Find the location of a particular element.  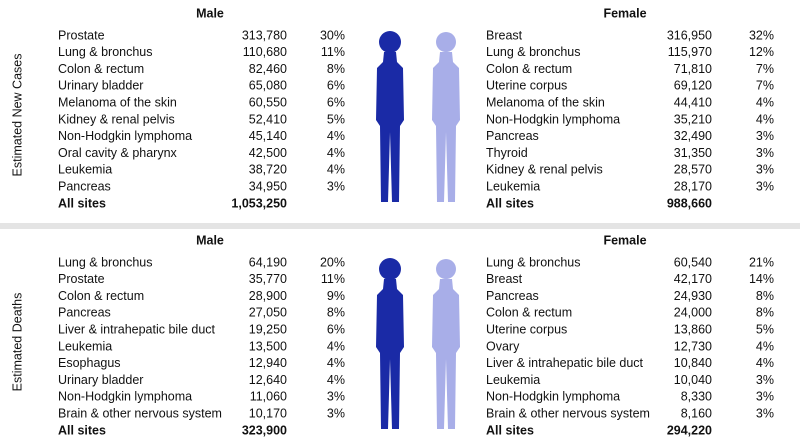

percentage: 11% is located at coordinates (333, 52).